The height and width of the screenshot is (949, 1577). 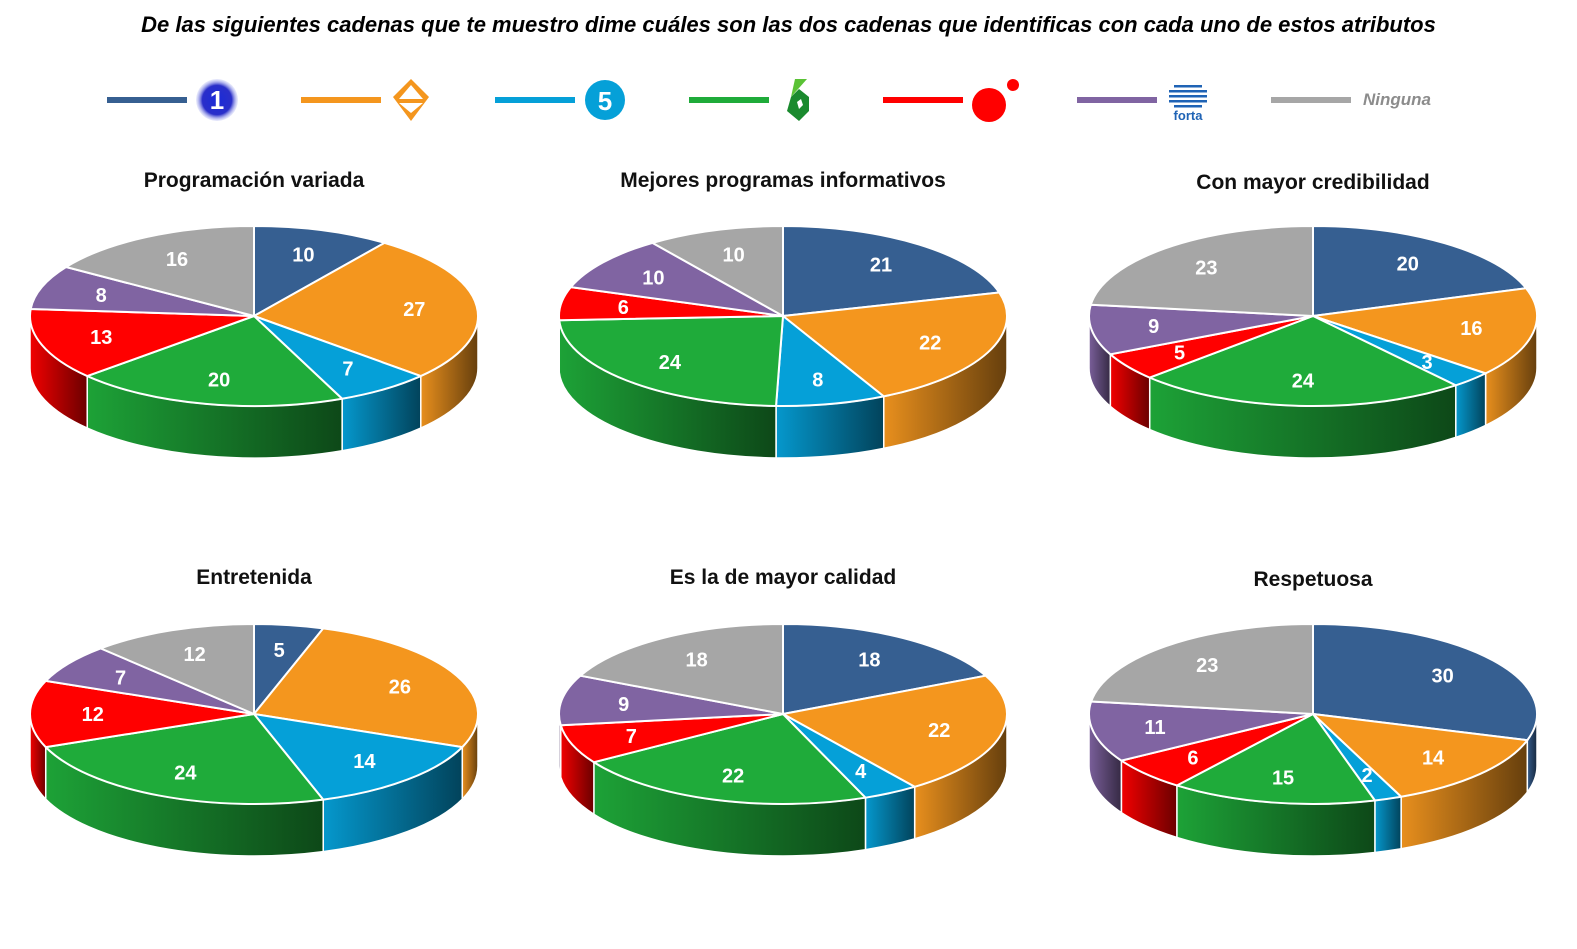 What do you see at coordinates (254, 577) in the screenshot?
I see `chart-title: Entretenida` at bounding box center [254, 577].